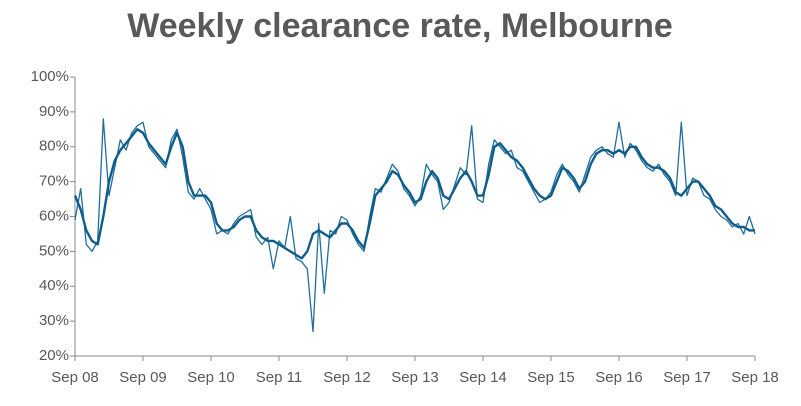  What do you see at coordinates (415, 377) in the screenshot?
I see `x-tick-label: Sep 13` at bounding box center [415, 377].